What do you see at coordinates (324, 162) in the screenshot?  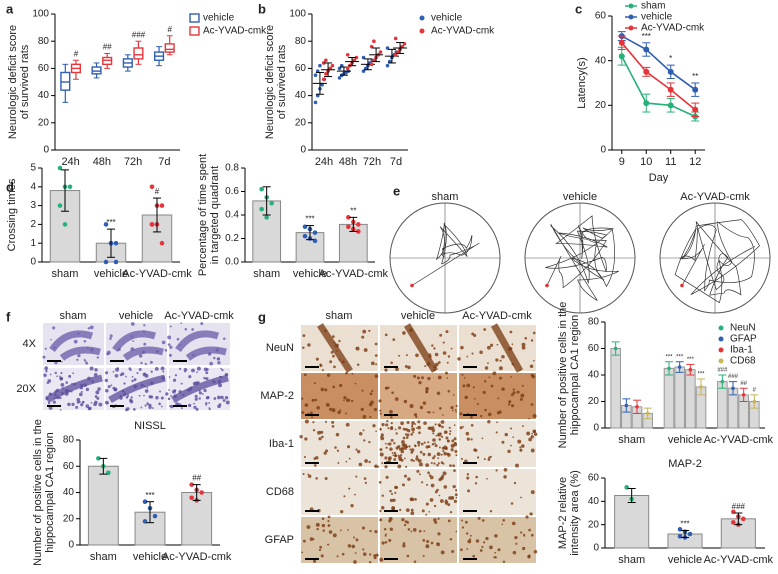 I see `x-tick-label: 24h` at bounding box center [324, 162].